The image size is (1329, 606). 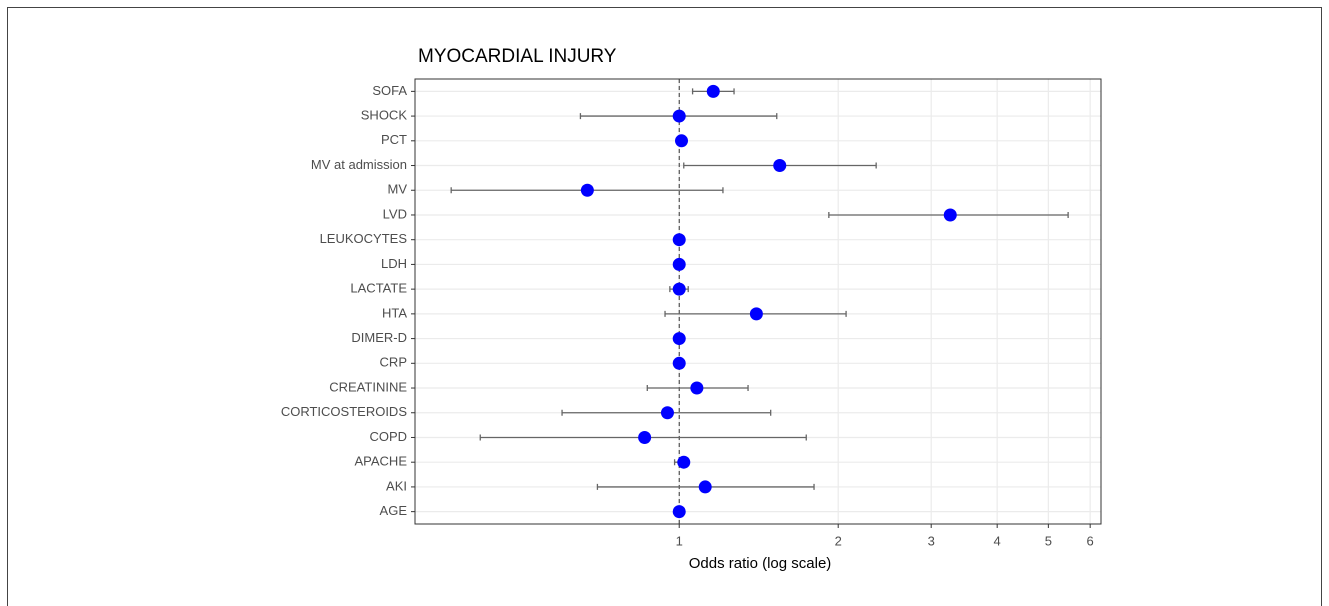 What do you see at coordinates (394, 510) in the screenshot?
I see `y-tick-label: AGE` at bounding box center [394, 510].